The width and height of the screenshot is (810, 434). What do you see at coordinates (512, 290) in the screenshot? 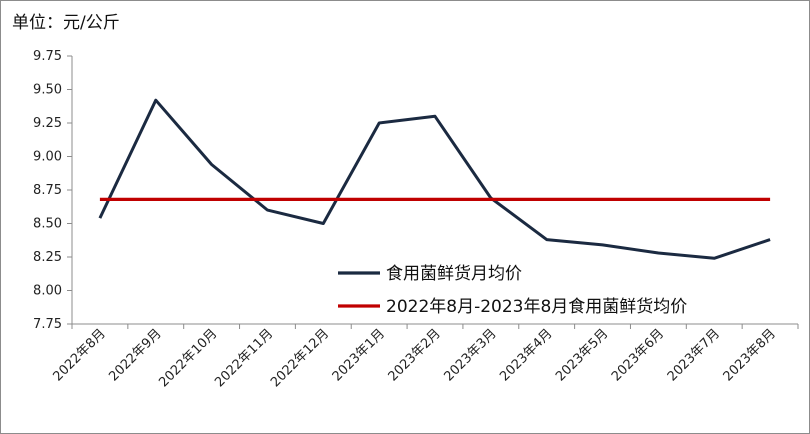
I see `legend: 食用菌鲜货月均价 2022年8月-2023年8月食用菌鲜货均价` at bounding box center [512, 290].